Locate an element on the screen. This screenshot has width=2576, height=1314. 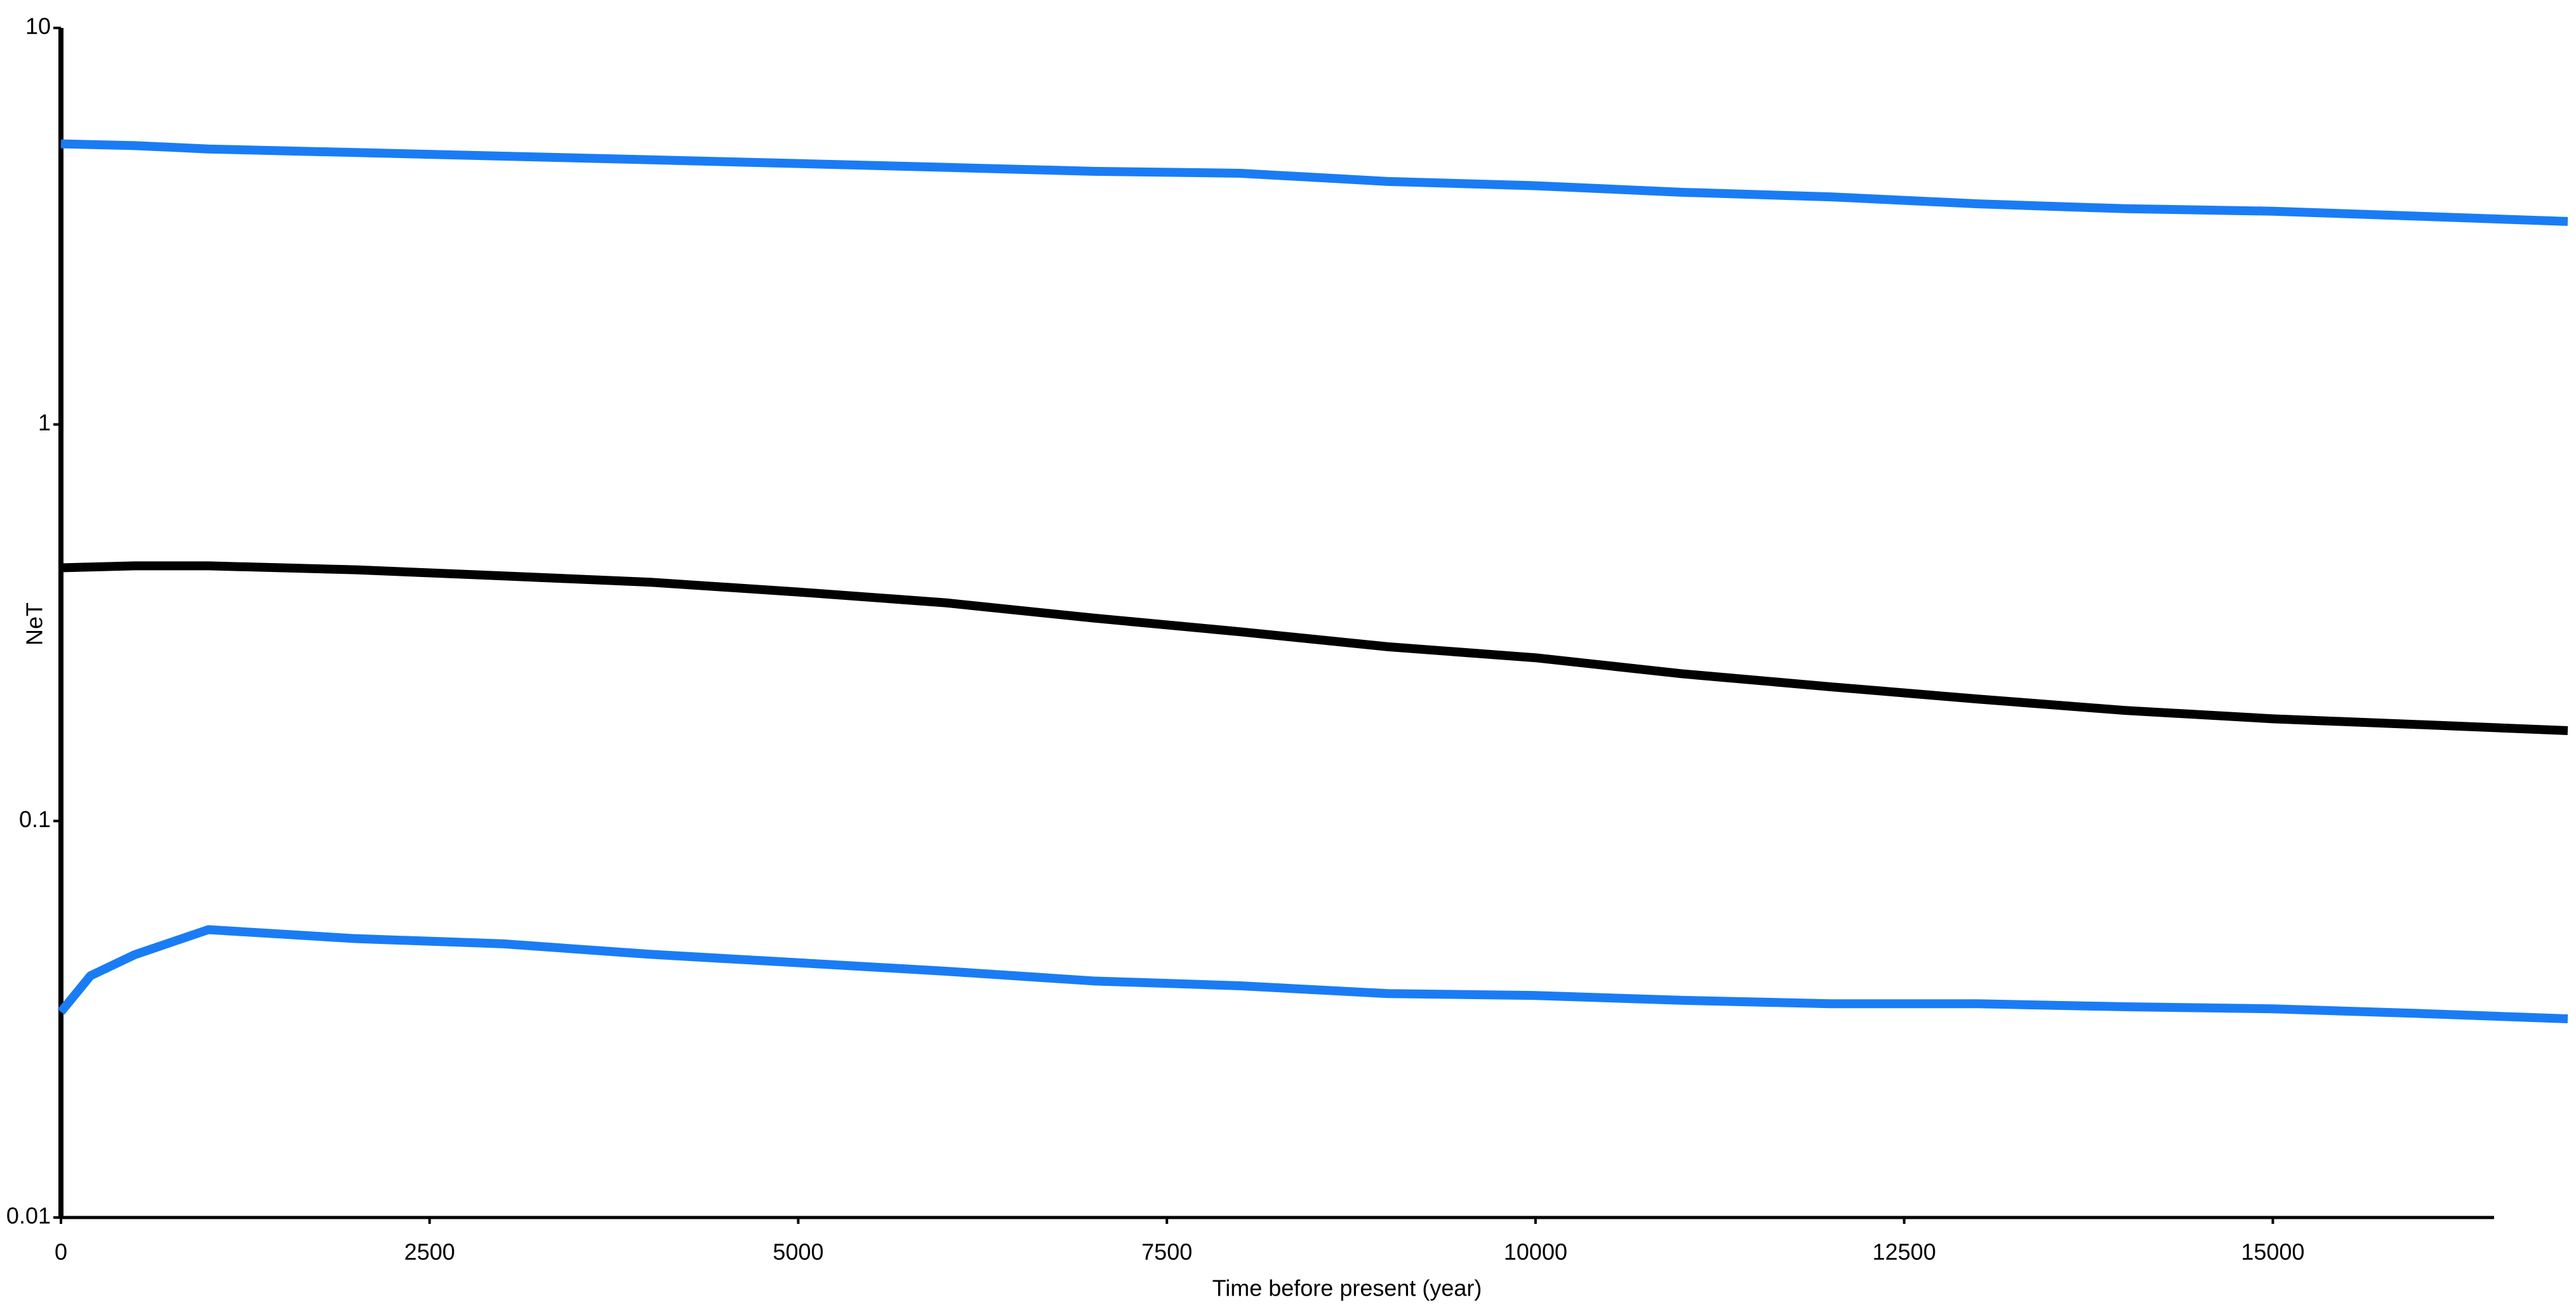
y-tick-label: 0.01 is located at coordinates (28, 1216).